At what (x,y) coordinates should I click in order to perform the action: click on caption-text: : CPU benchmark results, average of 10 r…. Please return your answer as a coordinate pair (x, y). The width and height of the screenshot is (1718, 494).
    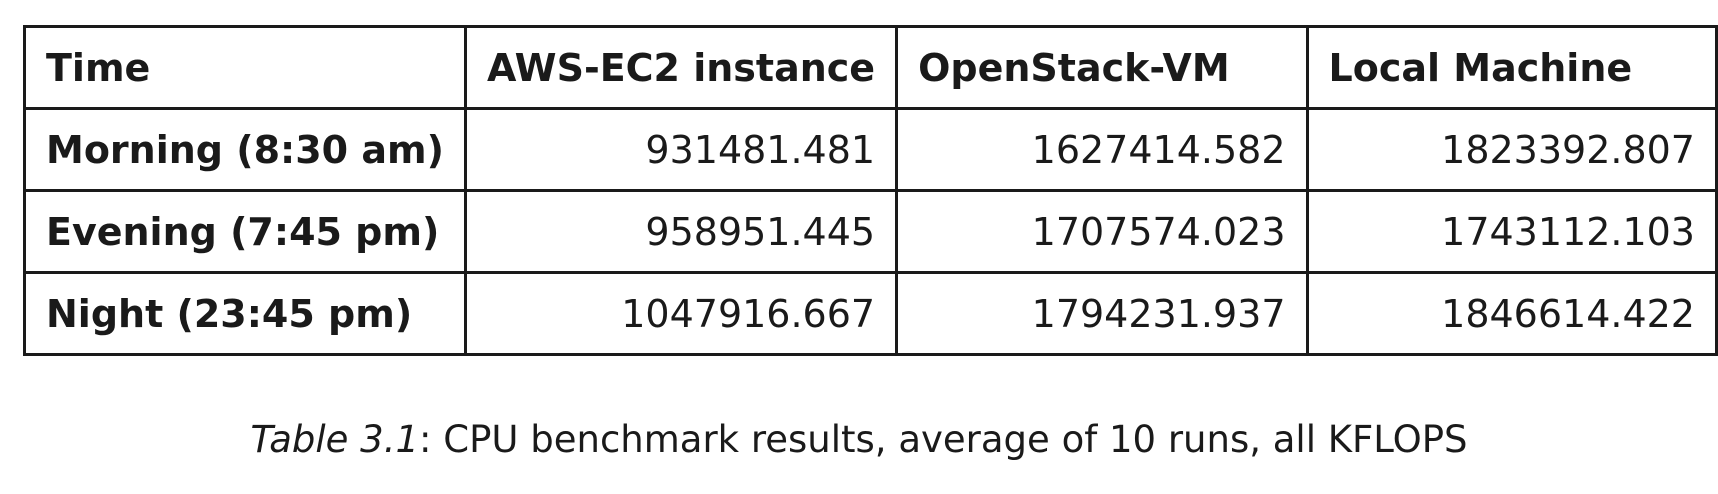
    Looking at the image, I should click on (943, 439).